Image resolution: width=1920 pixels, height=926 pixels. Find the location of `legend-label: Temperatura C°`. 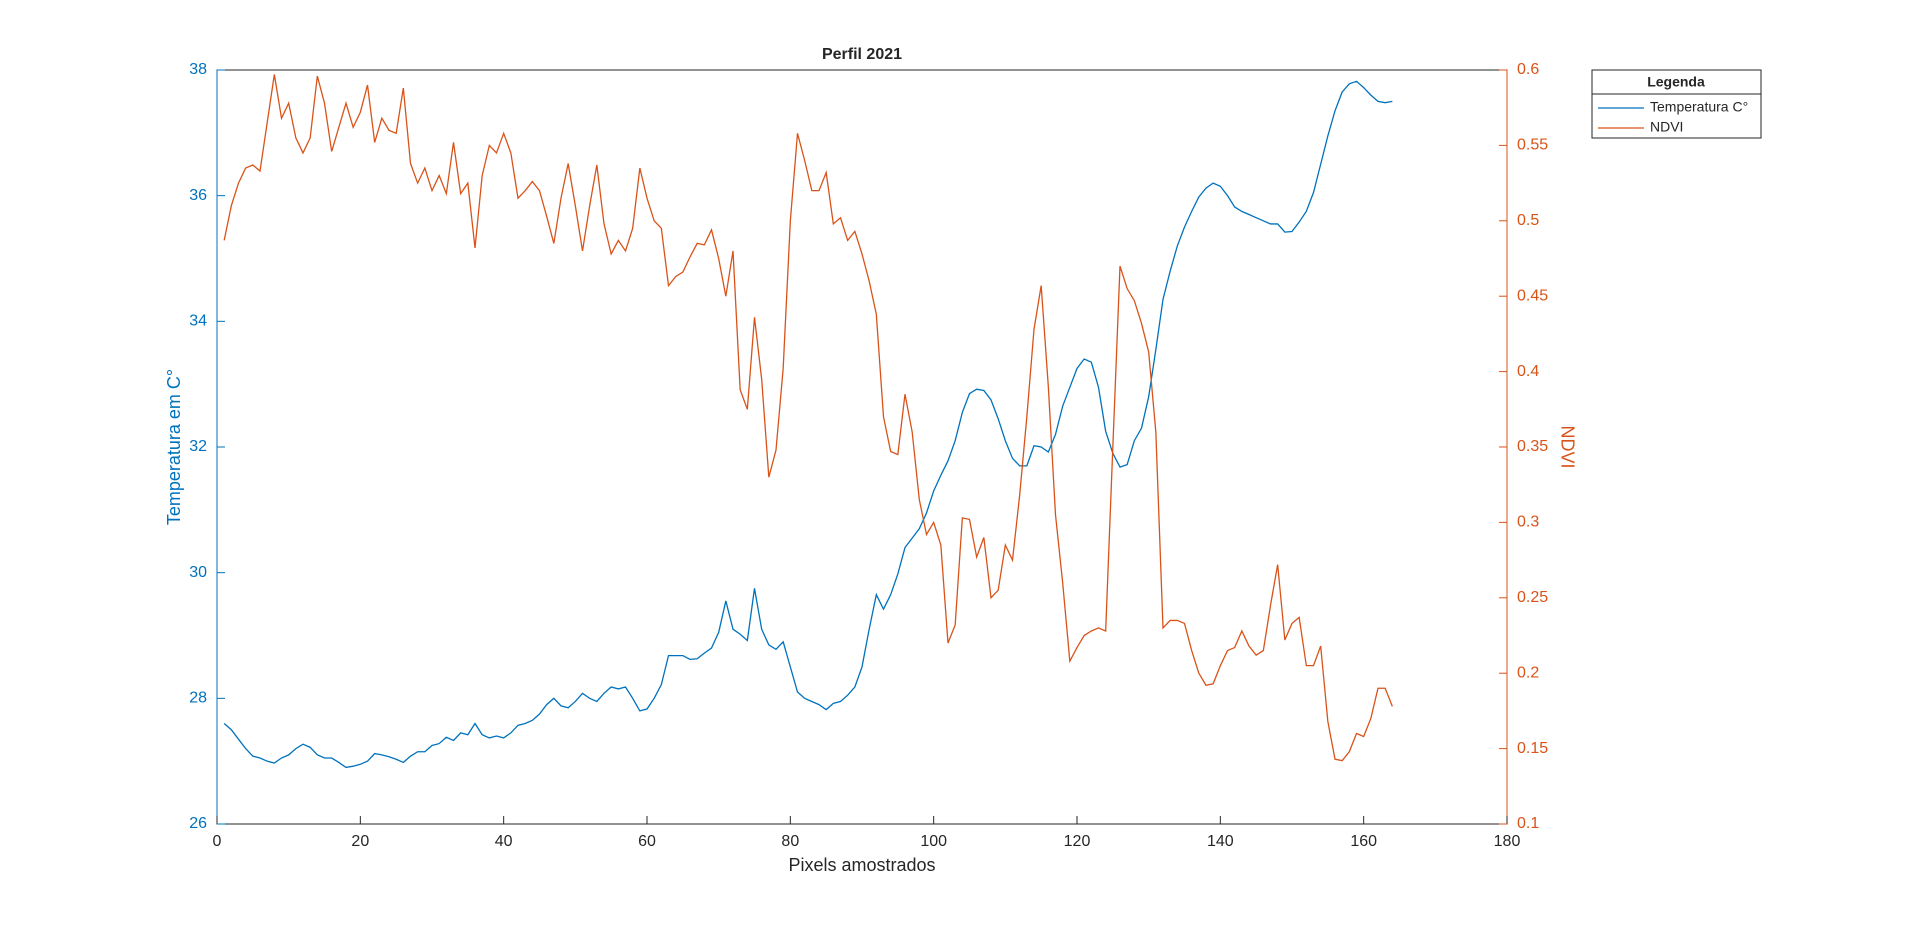

legend-label: Temperatura C° is located at coordinates (1699, 107).